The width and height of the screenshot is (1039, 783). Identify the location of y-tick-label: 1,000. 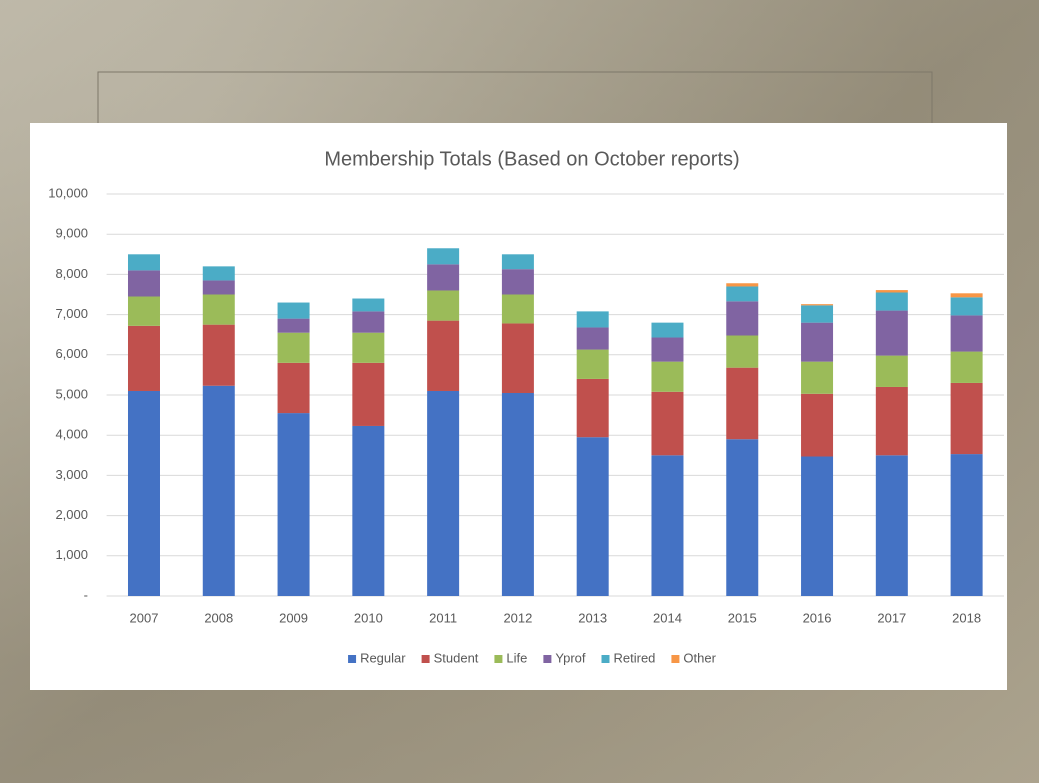
(71, 554).